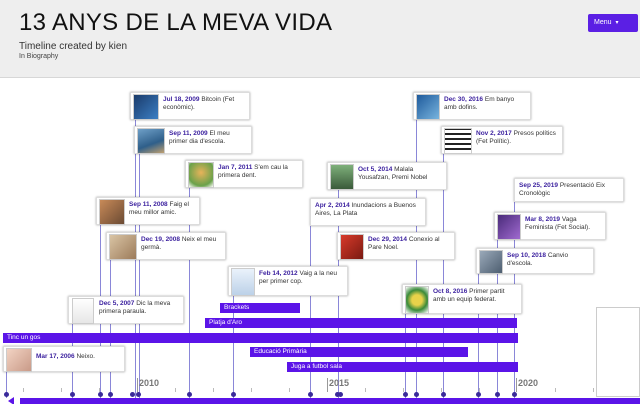  I want to click on category-label: In Biography, so click(39, 56).